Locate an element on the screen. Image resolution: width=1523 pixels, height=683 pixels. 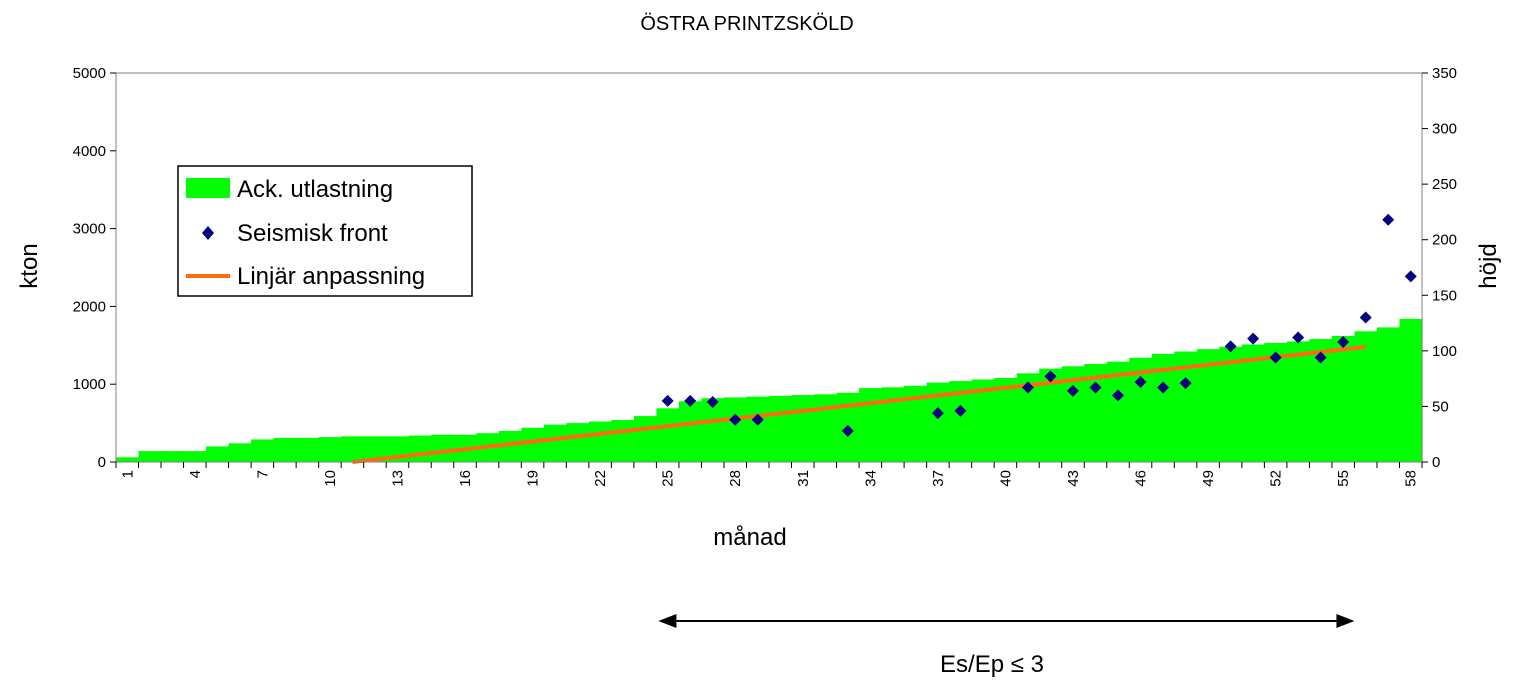
left-tick-label: 5000 is located at coordinates (89, 73).